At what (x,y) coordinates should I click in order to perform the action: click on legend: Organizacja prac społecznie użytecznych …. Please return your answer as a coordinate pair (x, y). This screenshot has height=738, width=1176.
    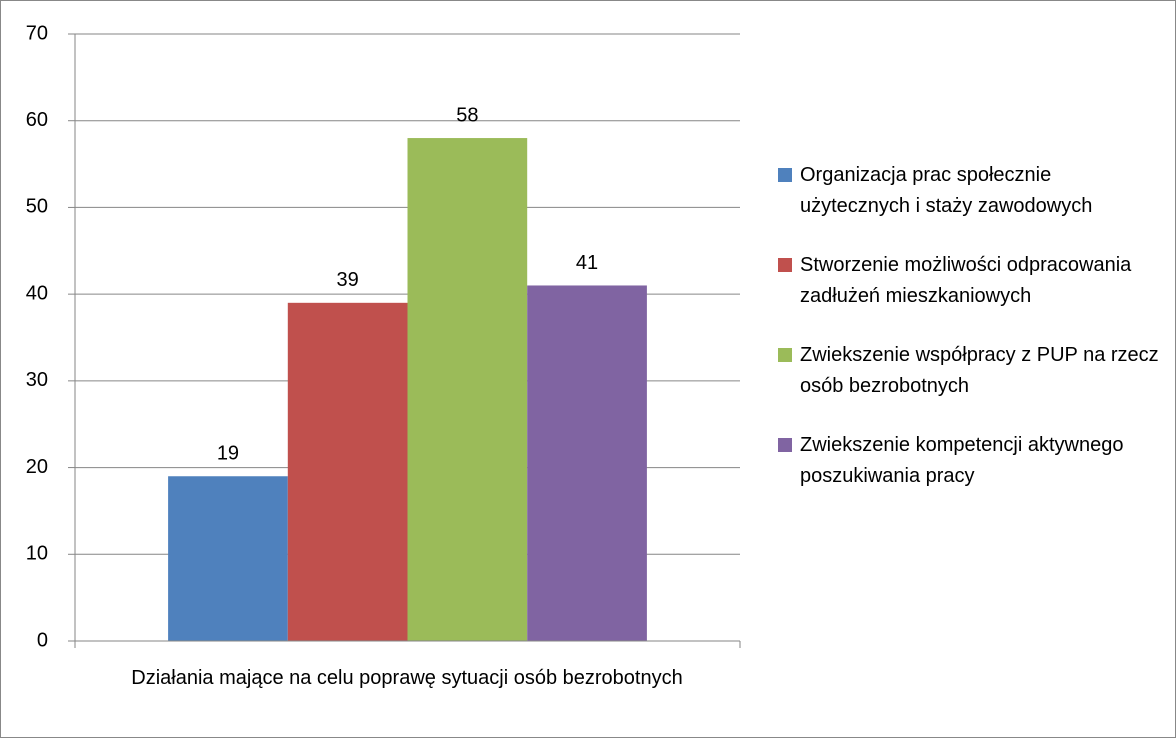
    Looking at the image, I should click on (970, 326).